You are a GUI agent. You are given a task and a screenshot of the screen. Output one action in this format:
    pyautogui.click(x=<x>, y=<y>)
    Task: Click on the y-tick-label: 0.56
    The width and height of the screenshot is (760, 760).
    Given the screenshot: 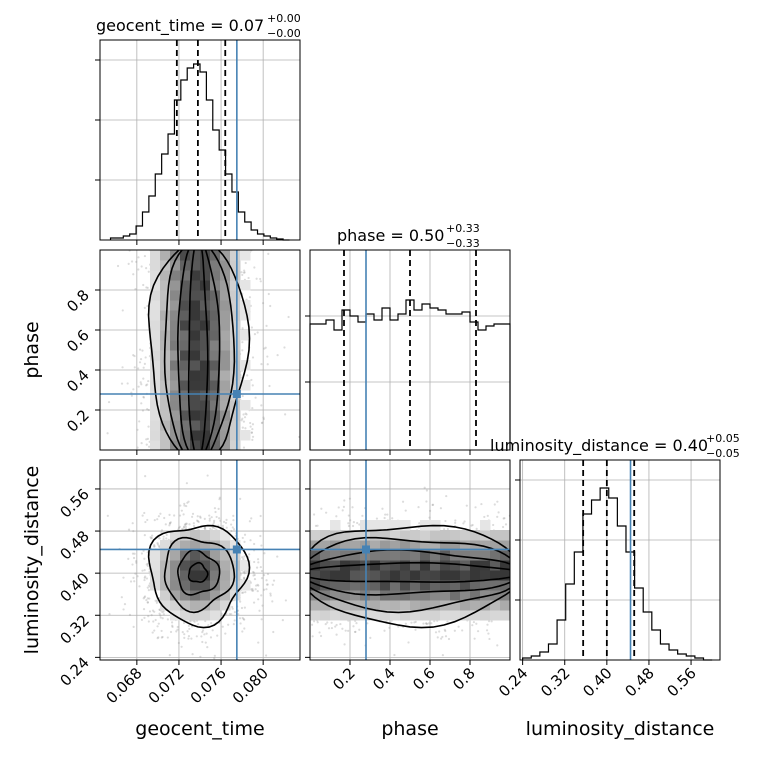 What is the action you would take?
    pyautogui.click(x=74, y=503)
    